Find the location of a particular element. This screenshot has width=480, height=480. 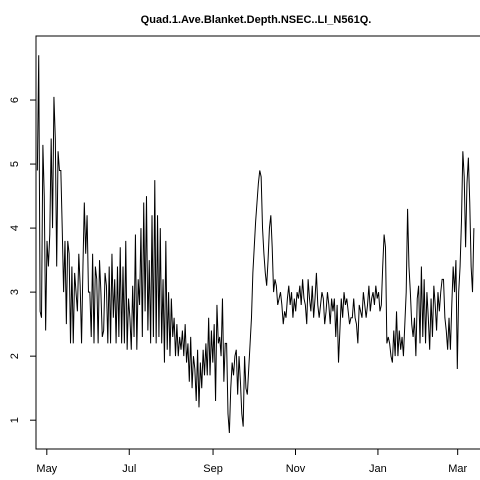

y-tick-label: 5 is located at coordinates (15, 164).